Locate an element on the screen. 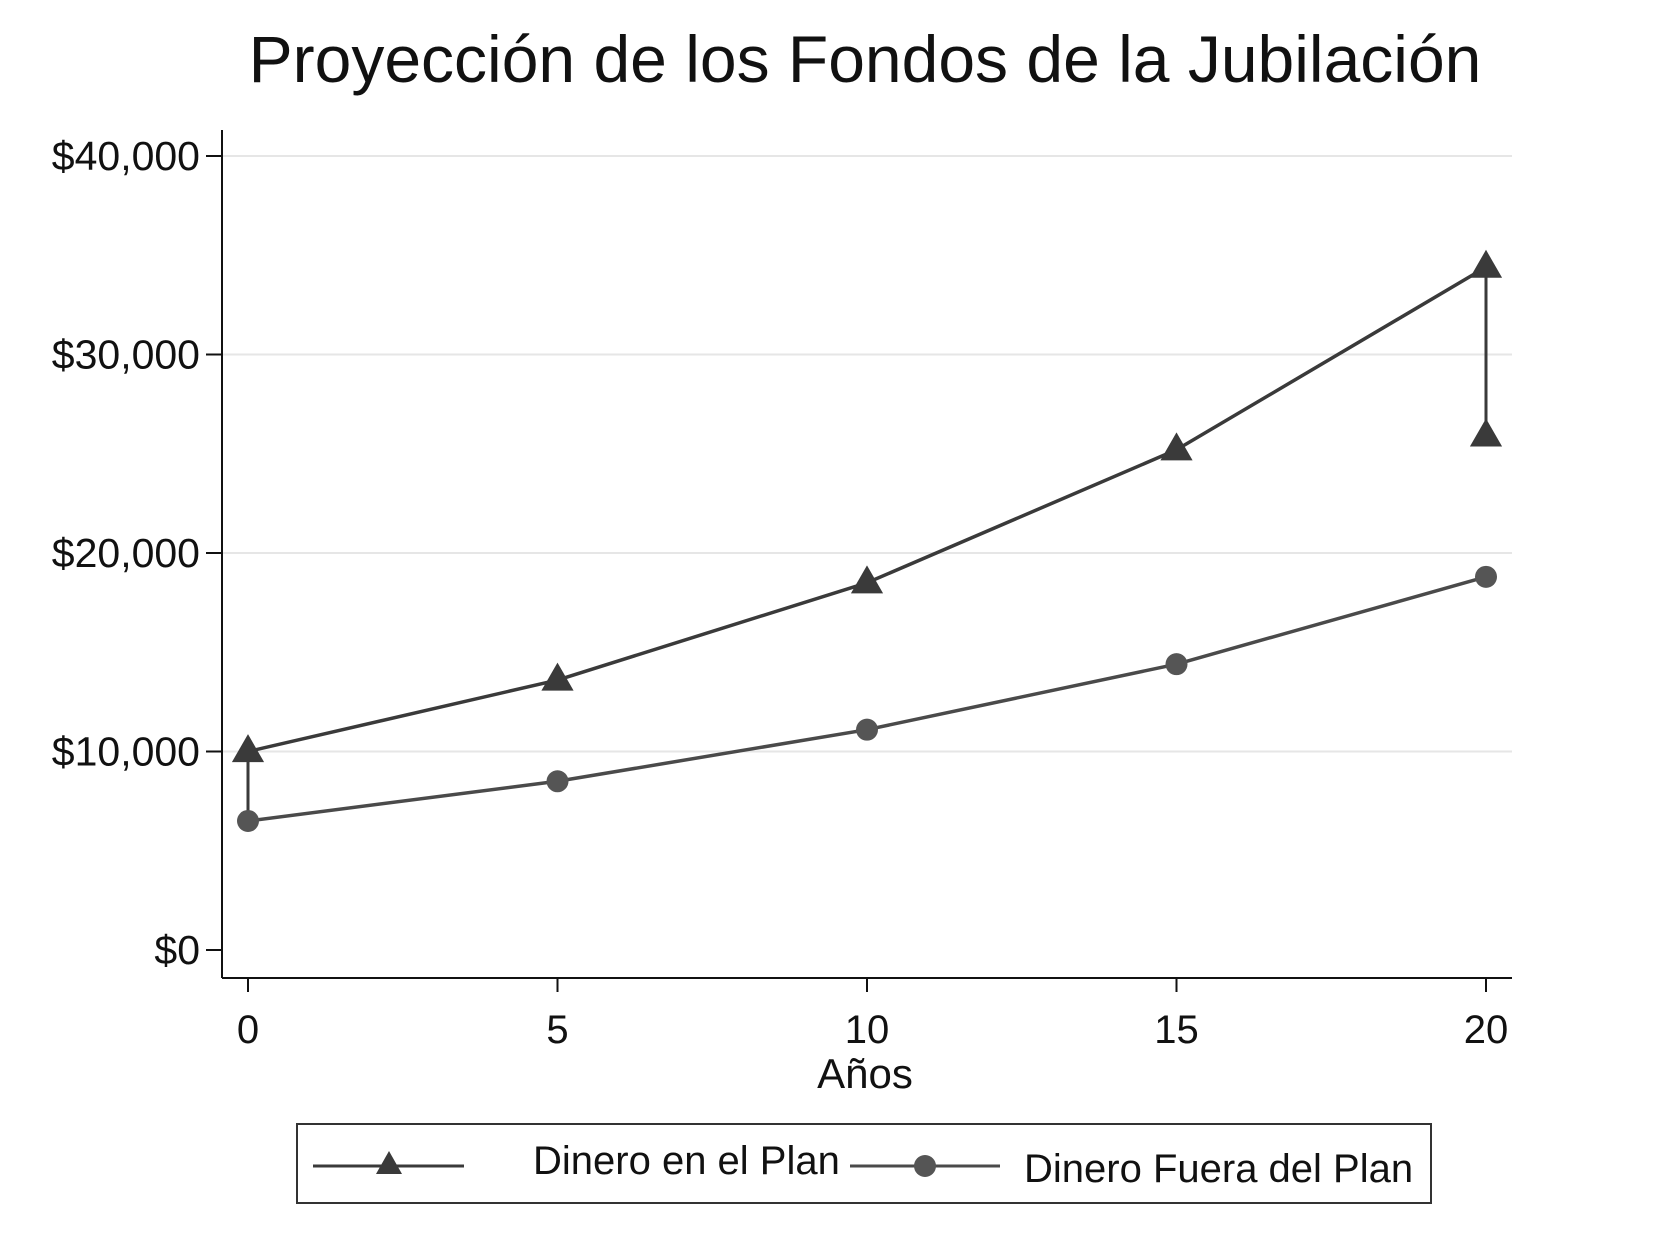 The image size is (1678, 1233). legend-marker-circle-icon is located at coordinates (925, 1166).